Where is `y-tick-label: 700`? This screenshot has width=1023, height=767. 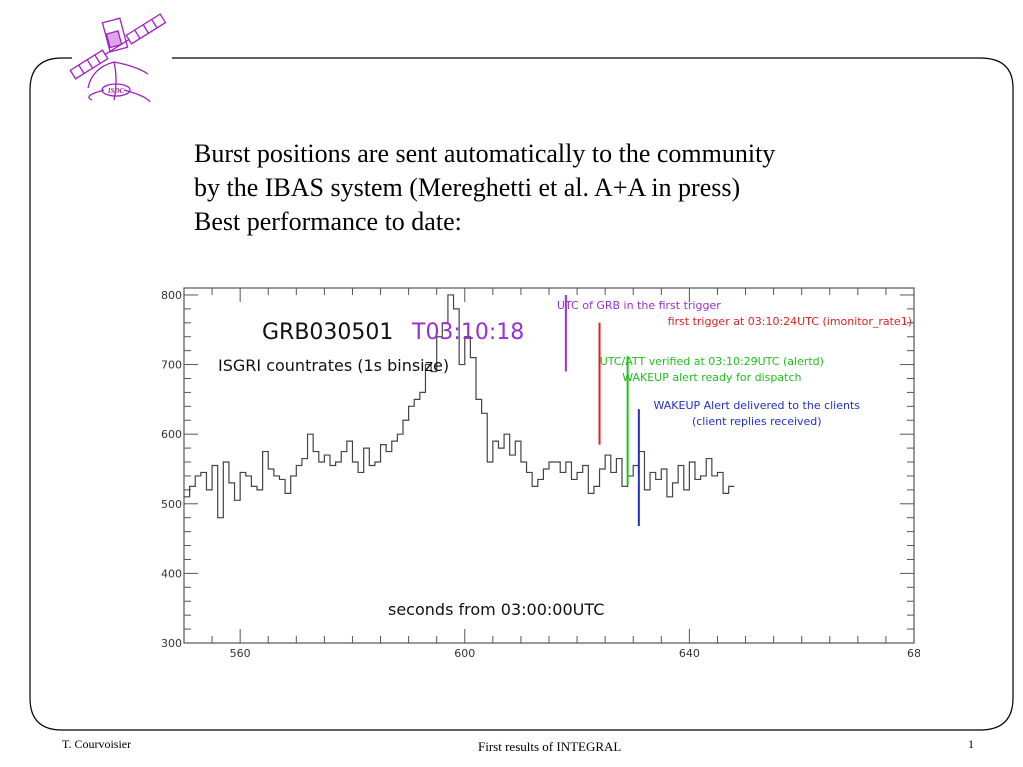
y-tick-label: 700 is located at coordinates (171, 365).